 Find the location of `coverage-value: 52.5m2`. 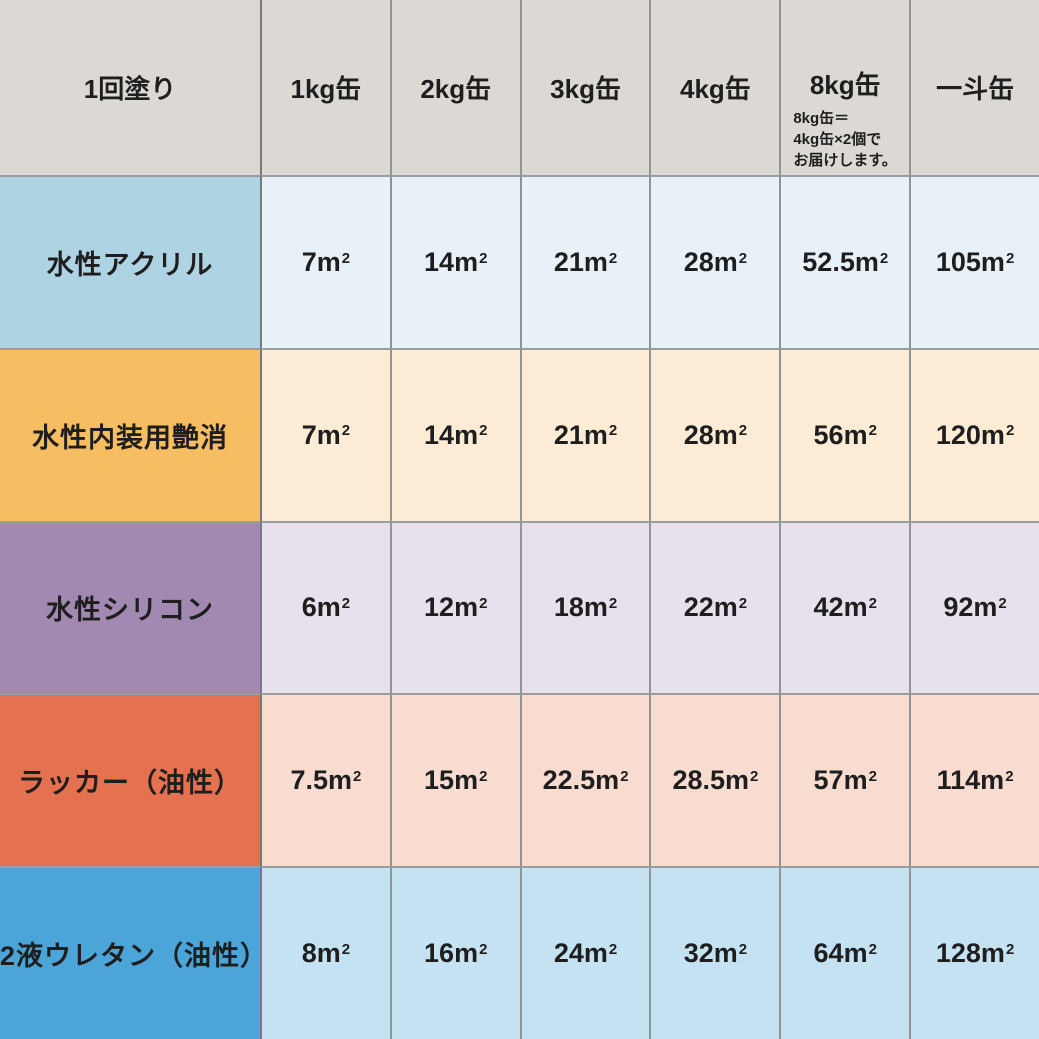

coverage-value: 52.5m2 is located at coordinates (845, 261).